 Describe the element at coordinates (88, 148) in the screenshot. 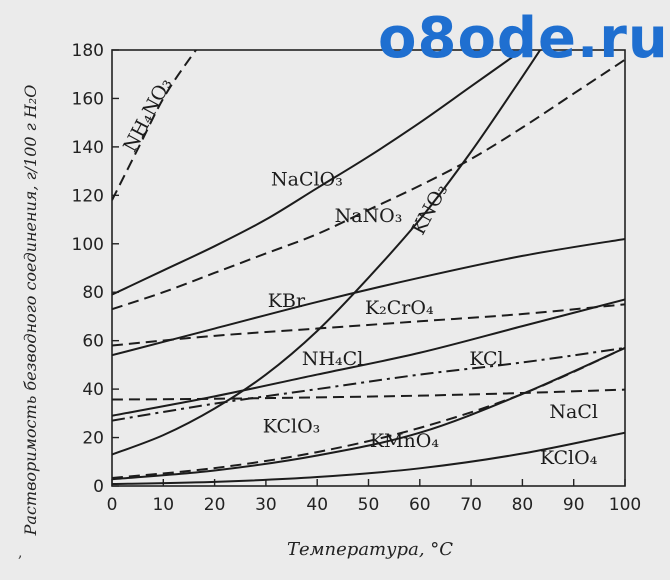

I see `y-tick-label: 140` at that location.